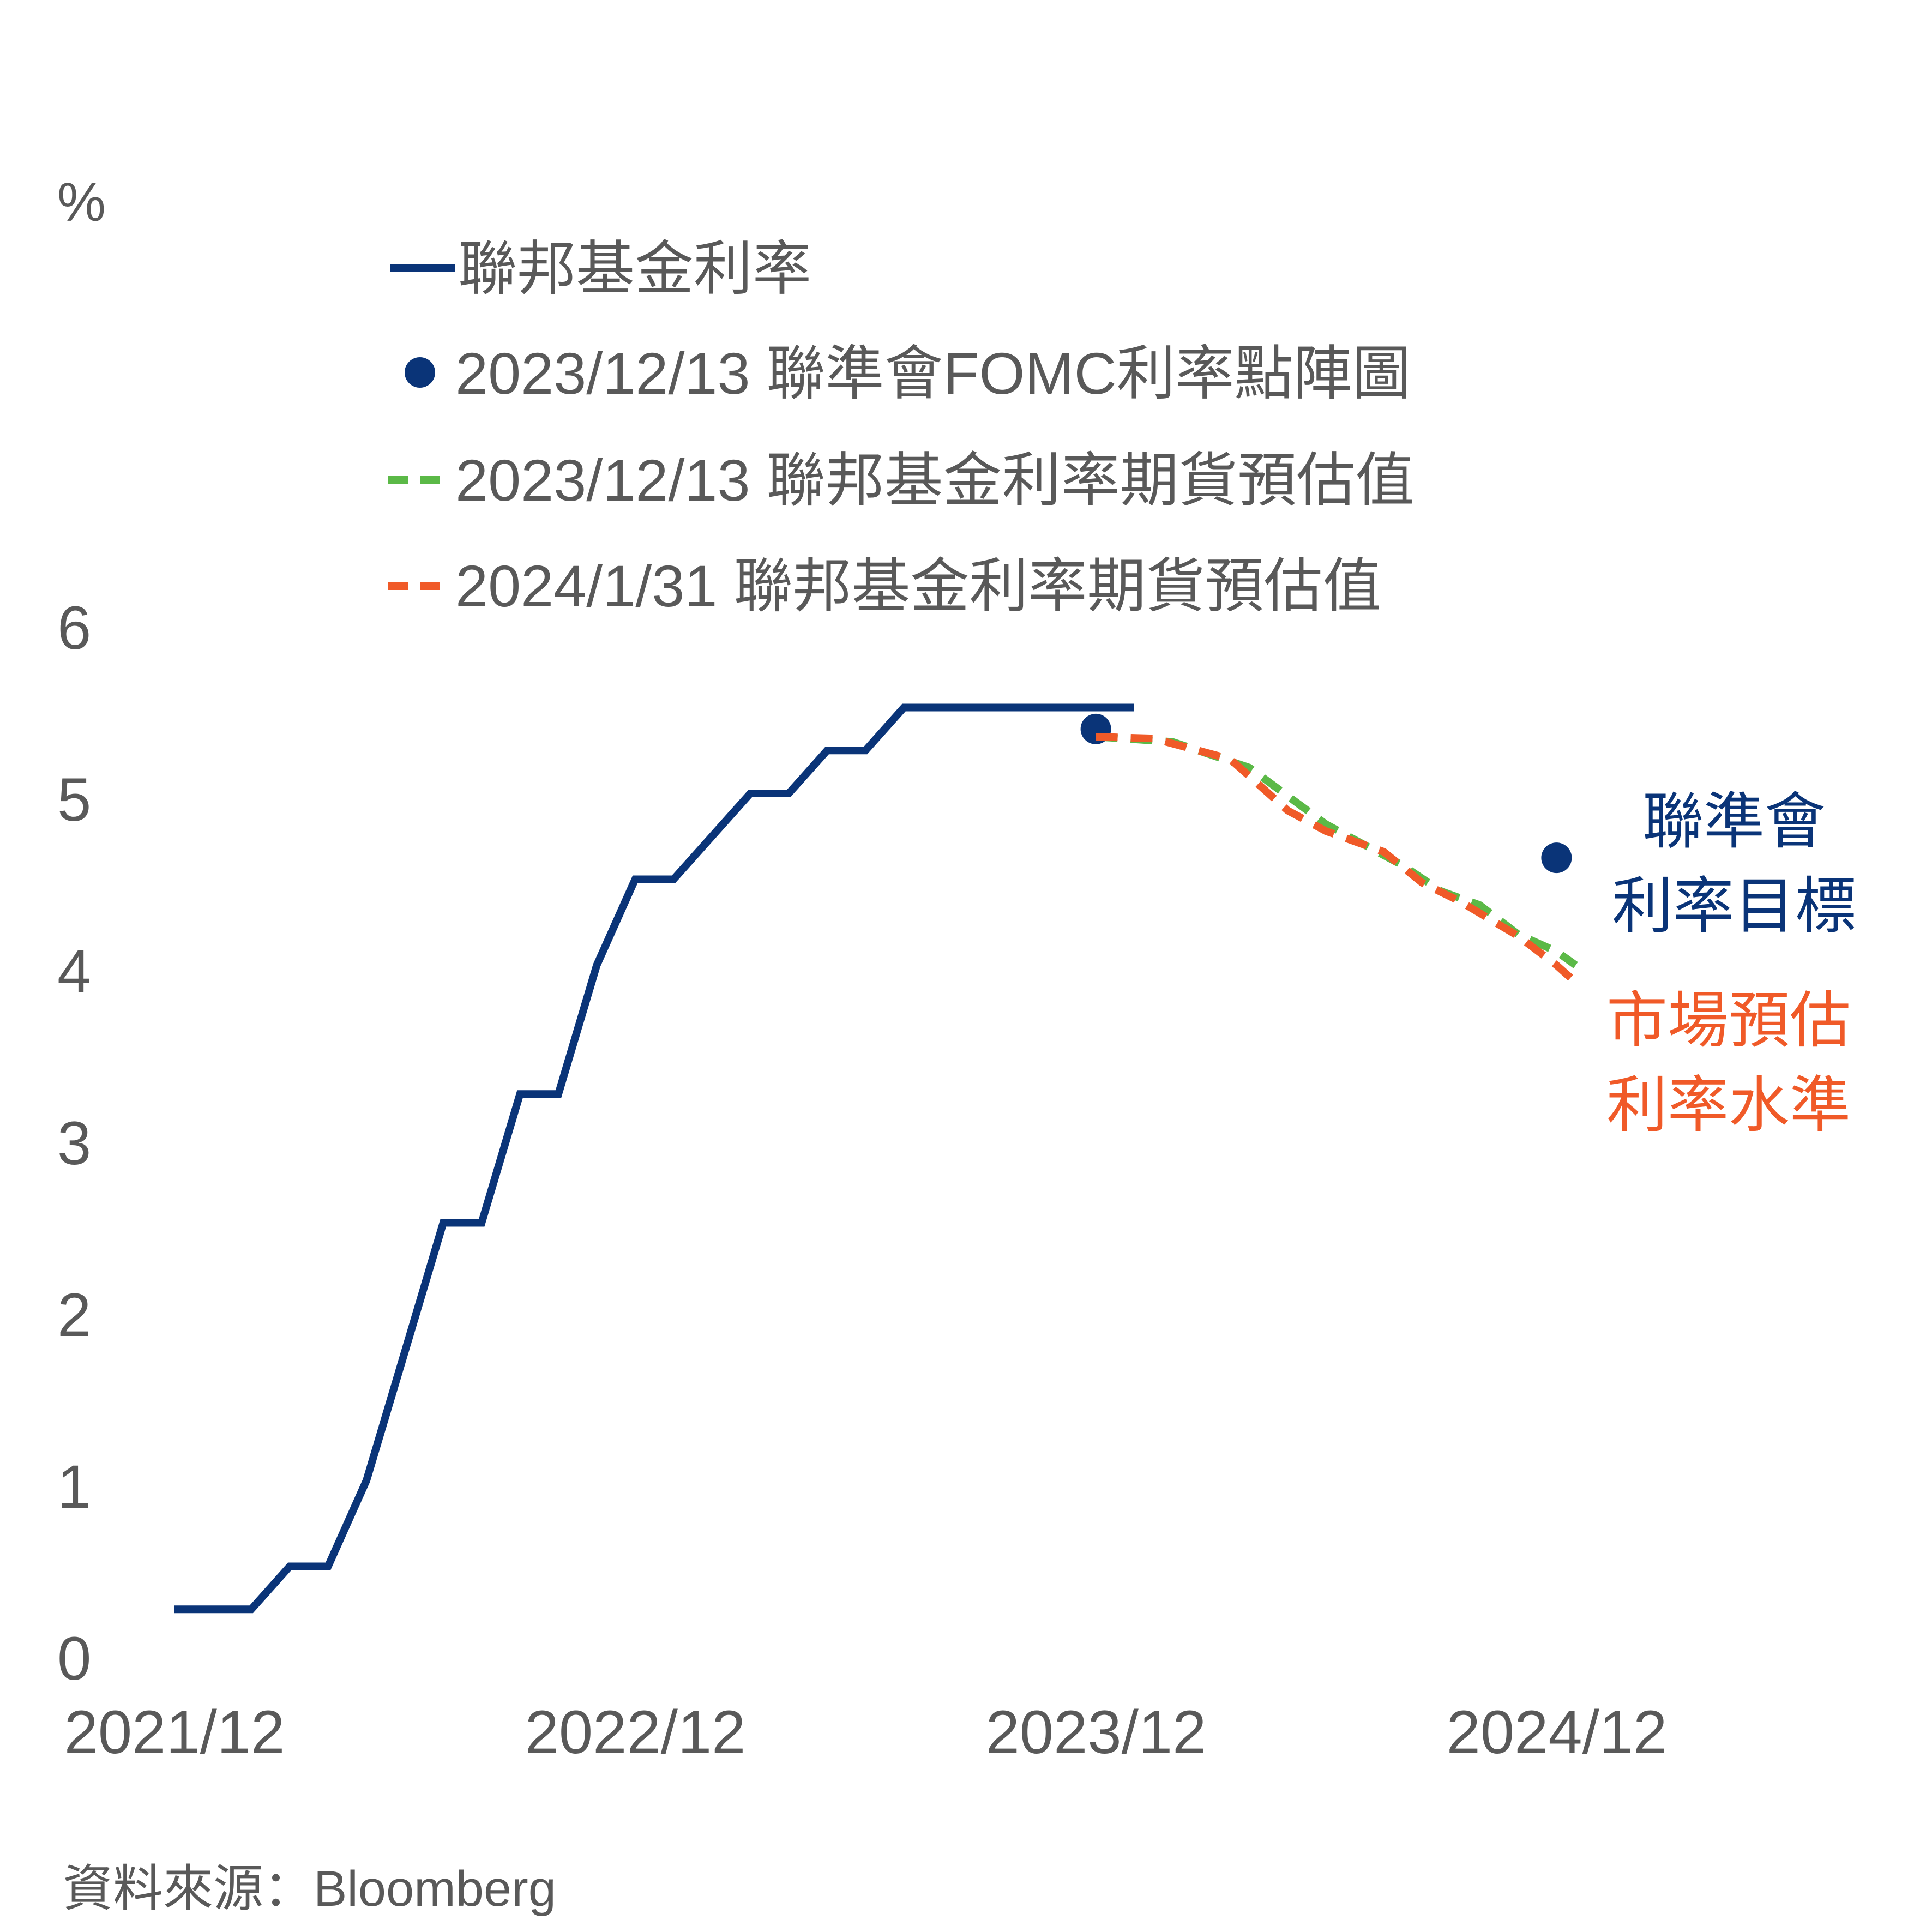  I want to click on x-tick-2024-12: 2024/12, so click(1557, 1732).